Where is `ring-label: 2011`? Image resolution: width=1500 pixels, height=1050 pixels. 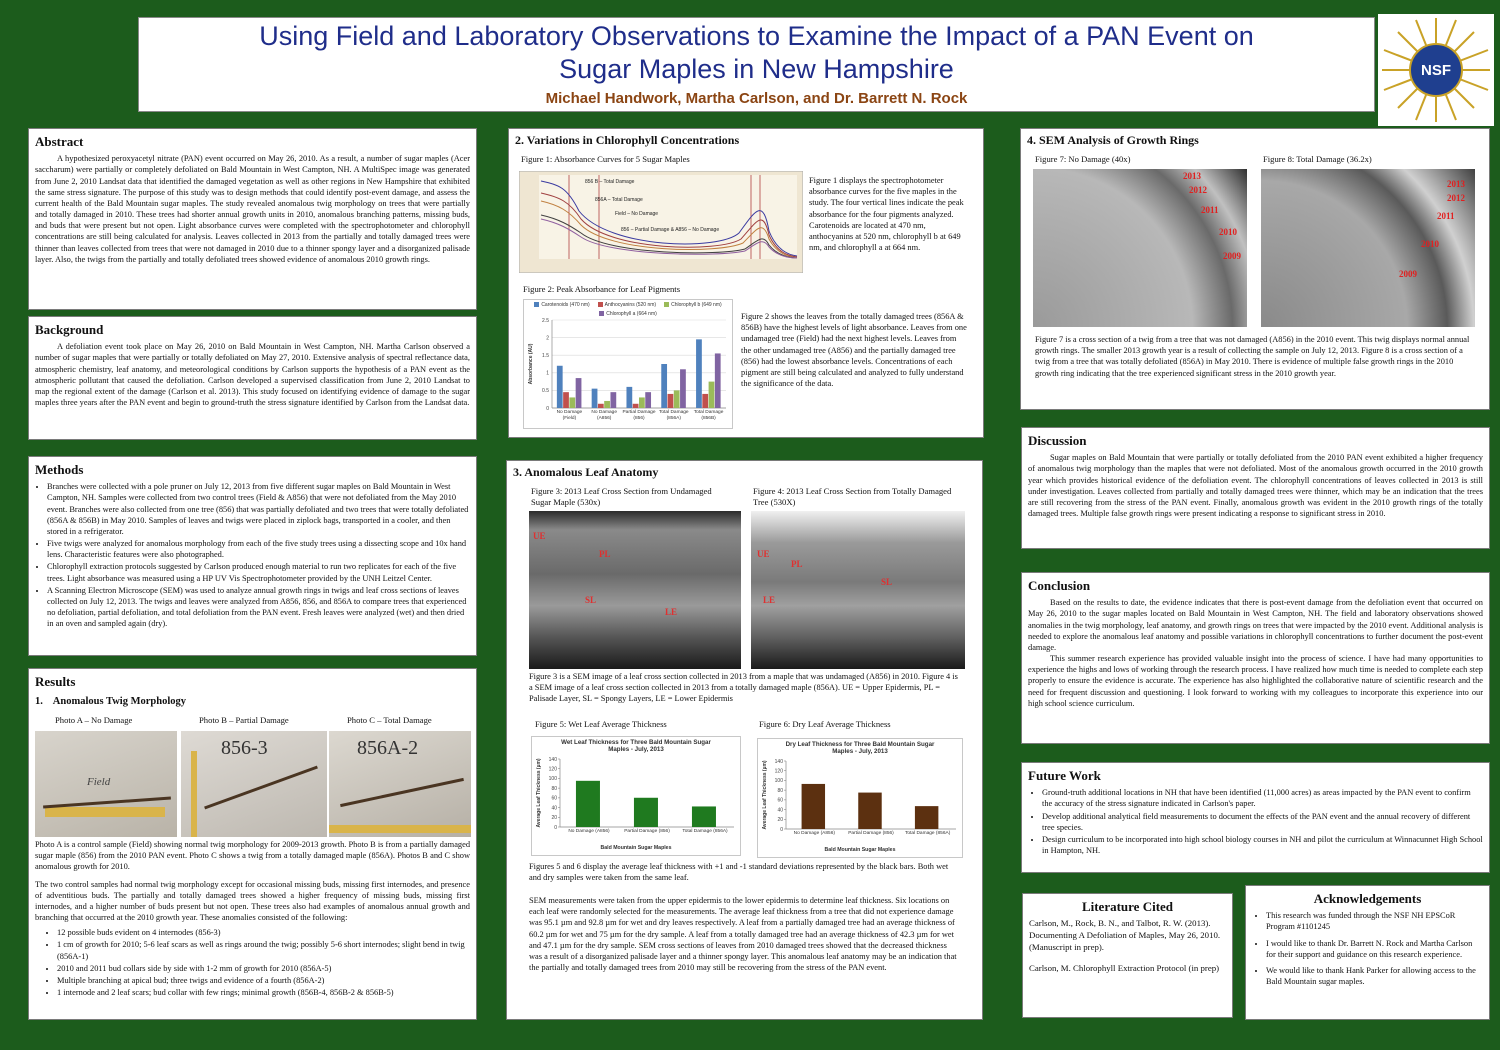 ring-label: 2011 is located at coordinates (1210, 210).